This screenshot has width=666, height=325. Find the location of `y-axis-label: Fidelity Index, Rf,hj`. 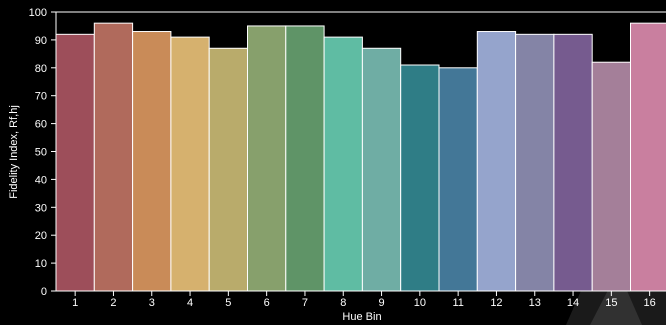

y-axis-label: Fidelity Index, Rf,hj is located at coordinates (14, 152).